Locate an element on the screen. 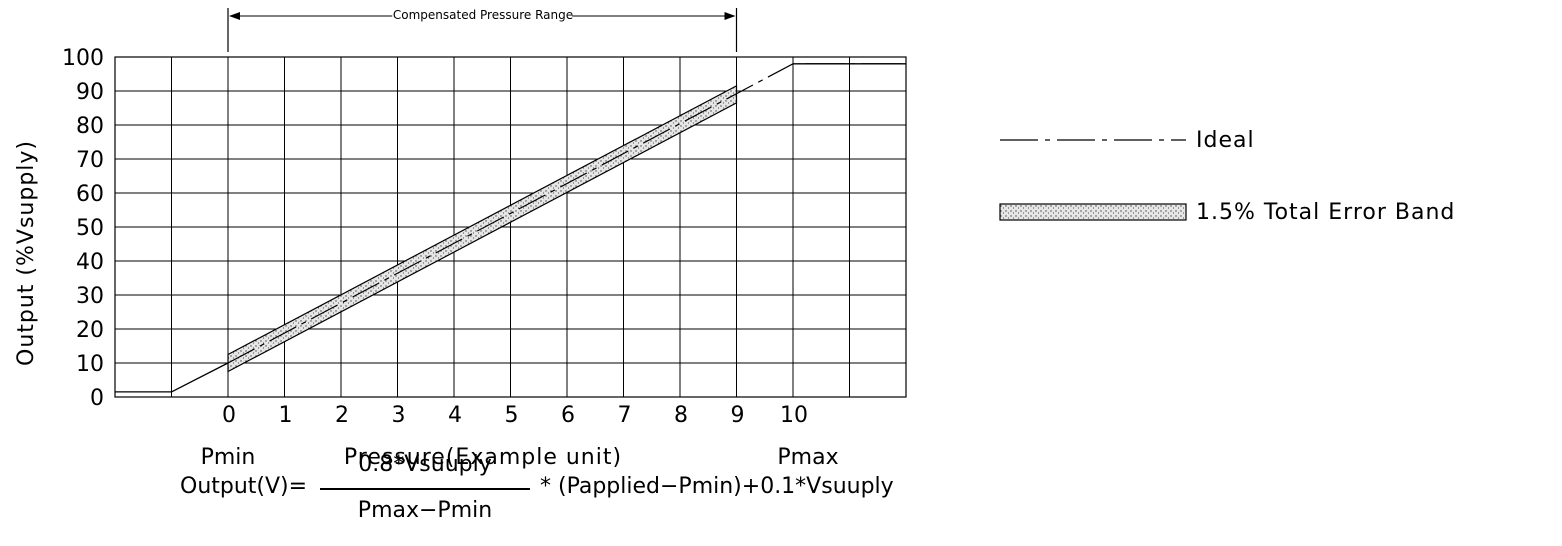 The image size is (1562, 546). y-tick-label: 80 is located at coordinates (90, 126).